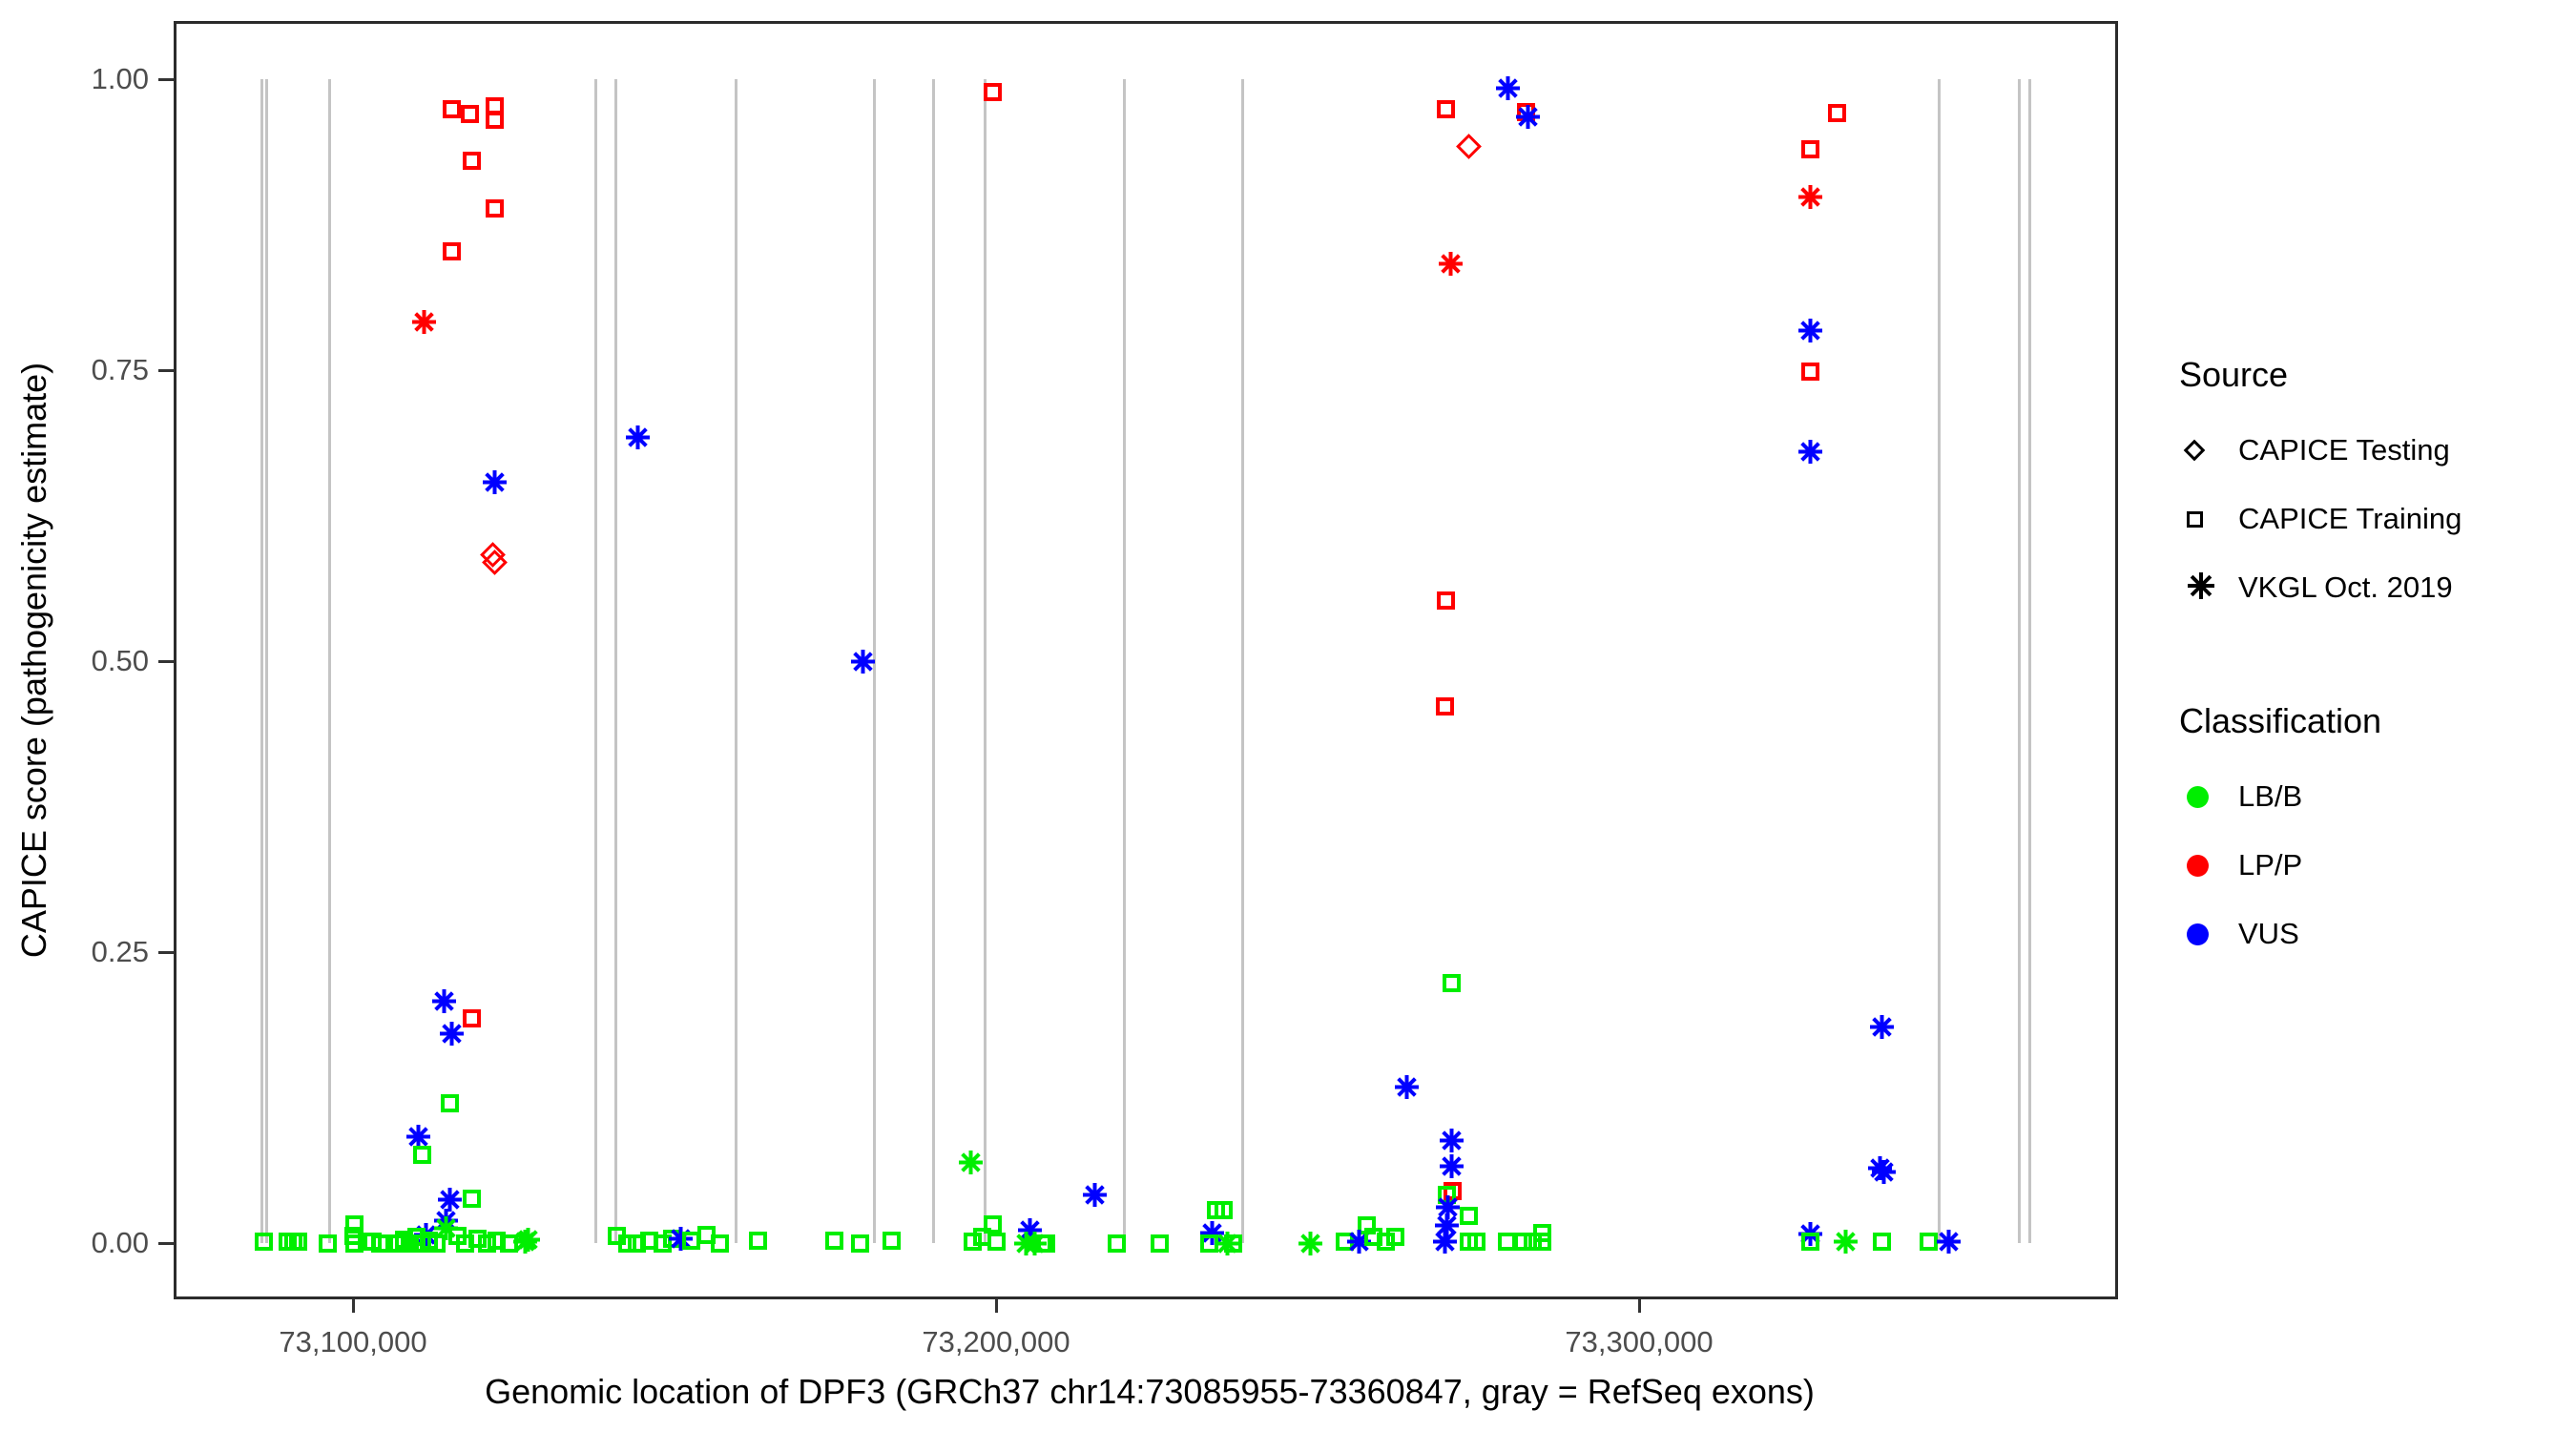 This screenshot has width=2576, height=1431. What do you see at coordinates (2208, 519) in the screenshot?
I see `square-icon` at bounding box center [2208, 519].